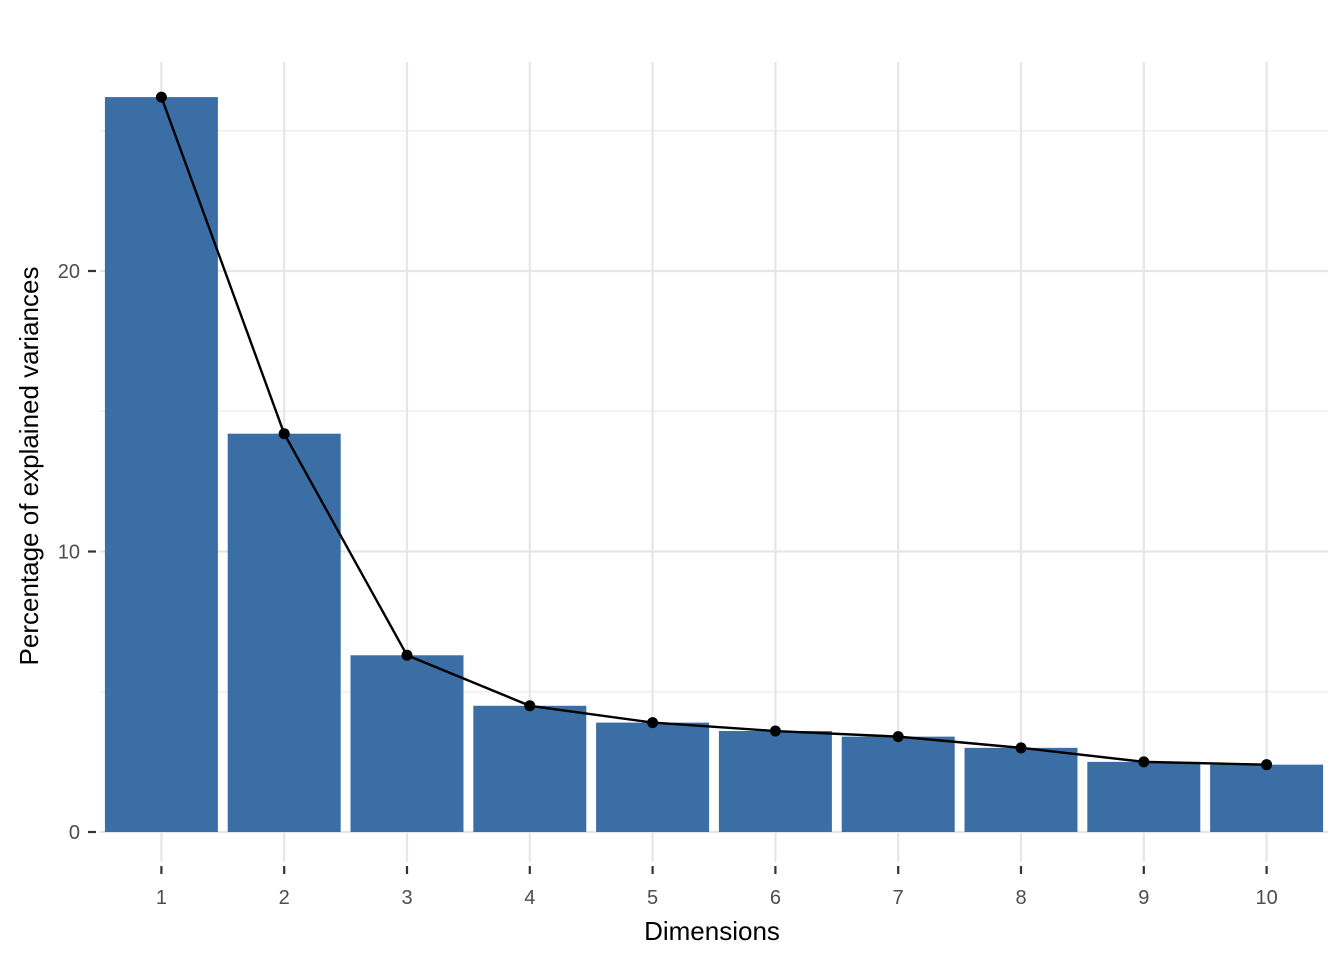  What do you see at coordinates (69, 272) in the screenshot?
I see `y-tick-label-2: 20` at bounding box center [69, 272].